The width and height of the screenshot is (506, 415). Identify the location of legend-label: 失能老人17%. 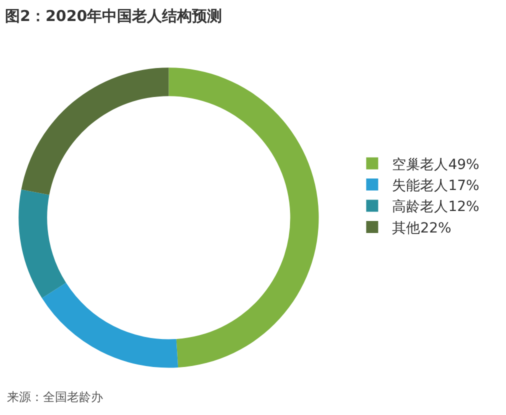
(436, 186).